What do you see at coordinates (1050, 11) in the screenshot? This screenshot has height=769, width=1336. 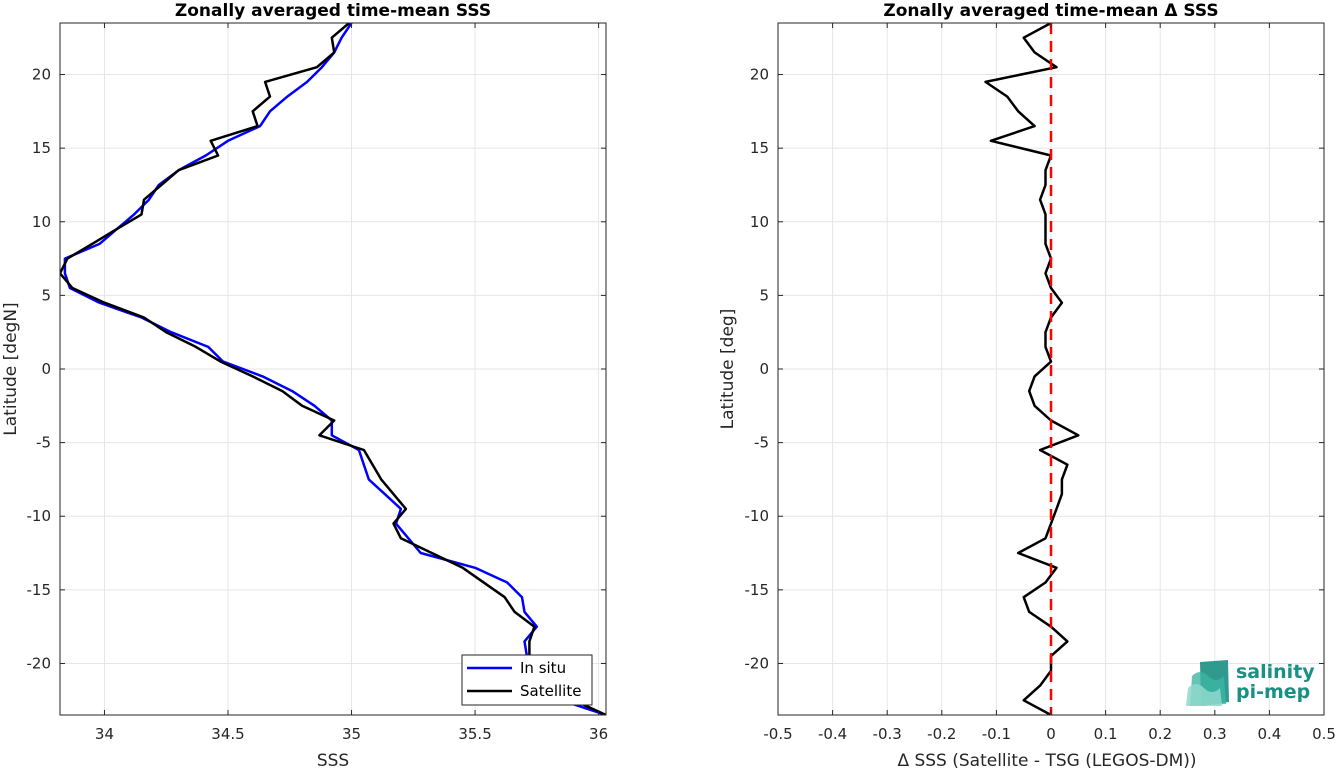 I see `chart-right-title: Zonally averaged time-mean Δ SSS` at bounding box center [1050, 11].